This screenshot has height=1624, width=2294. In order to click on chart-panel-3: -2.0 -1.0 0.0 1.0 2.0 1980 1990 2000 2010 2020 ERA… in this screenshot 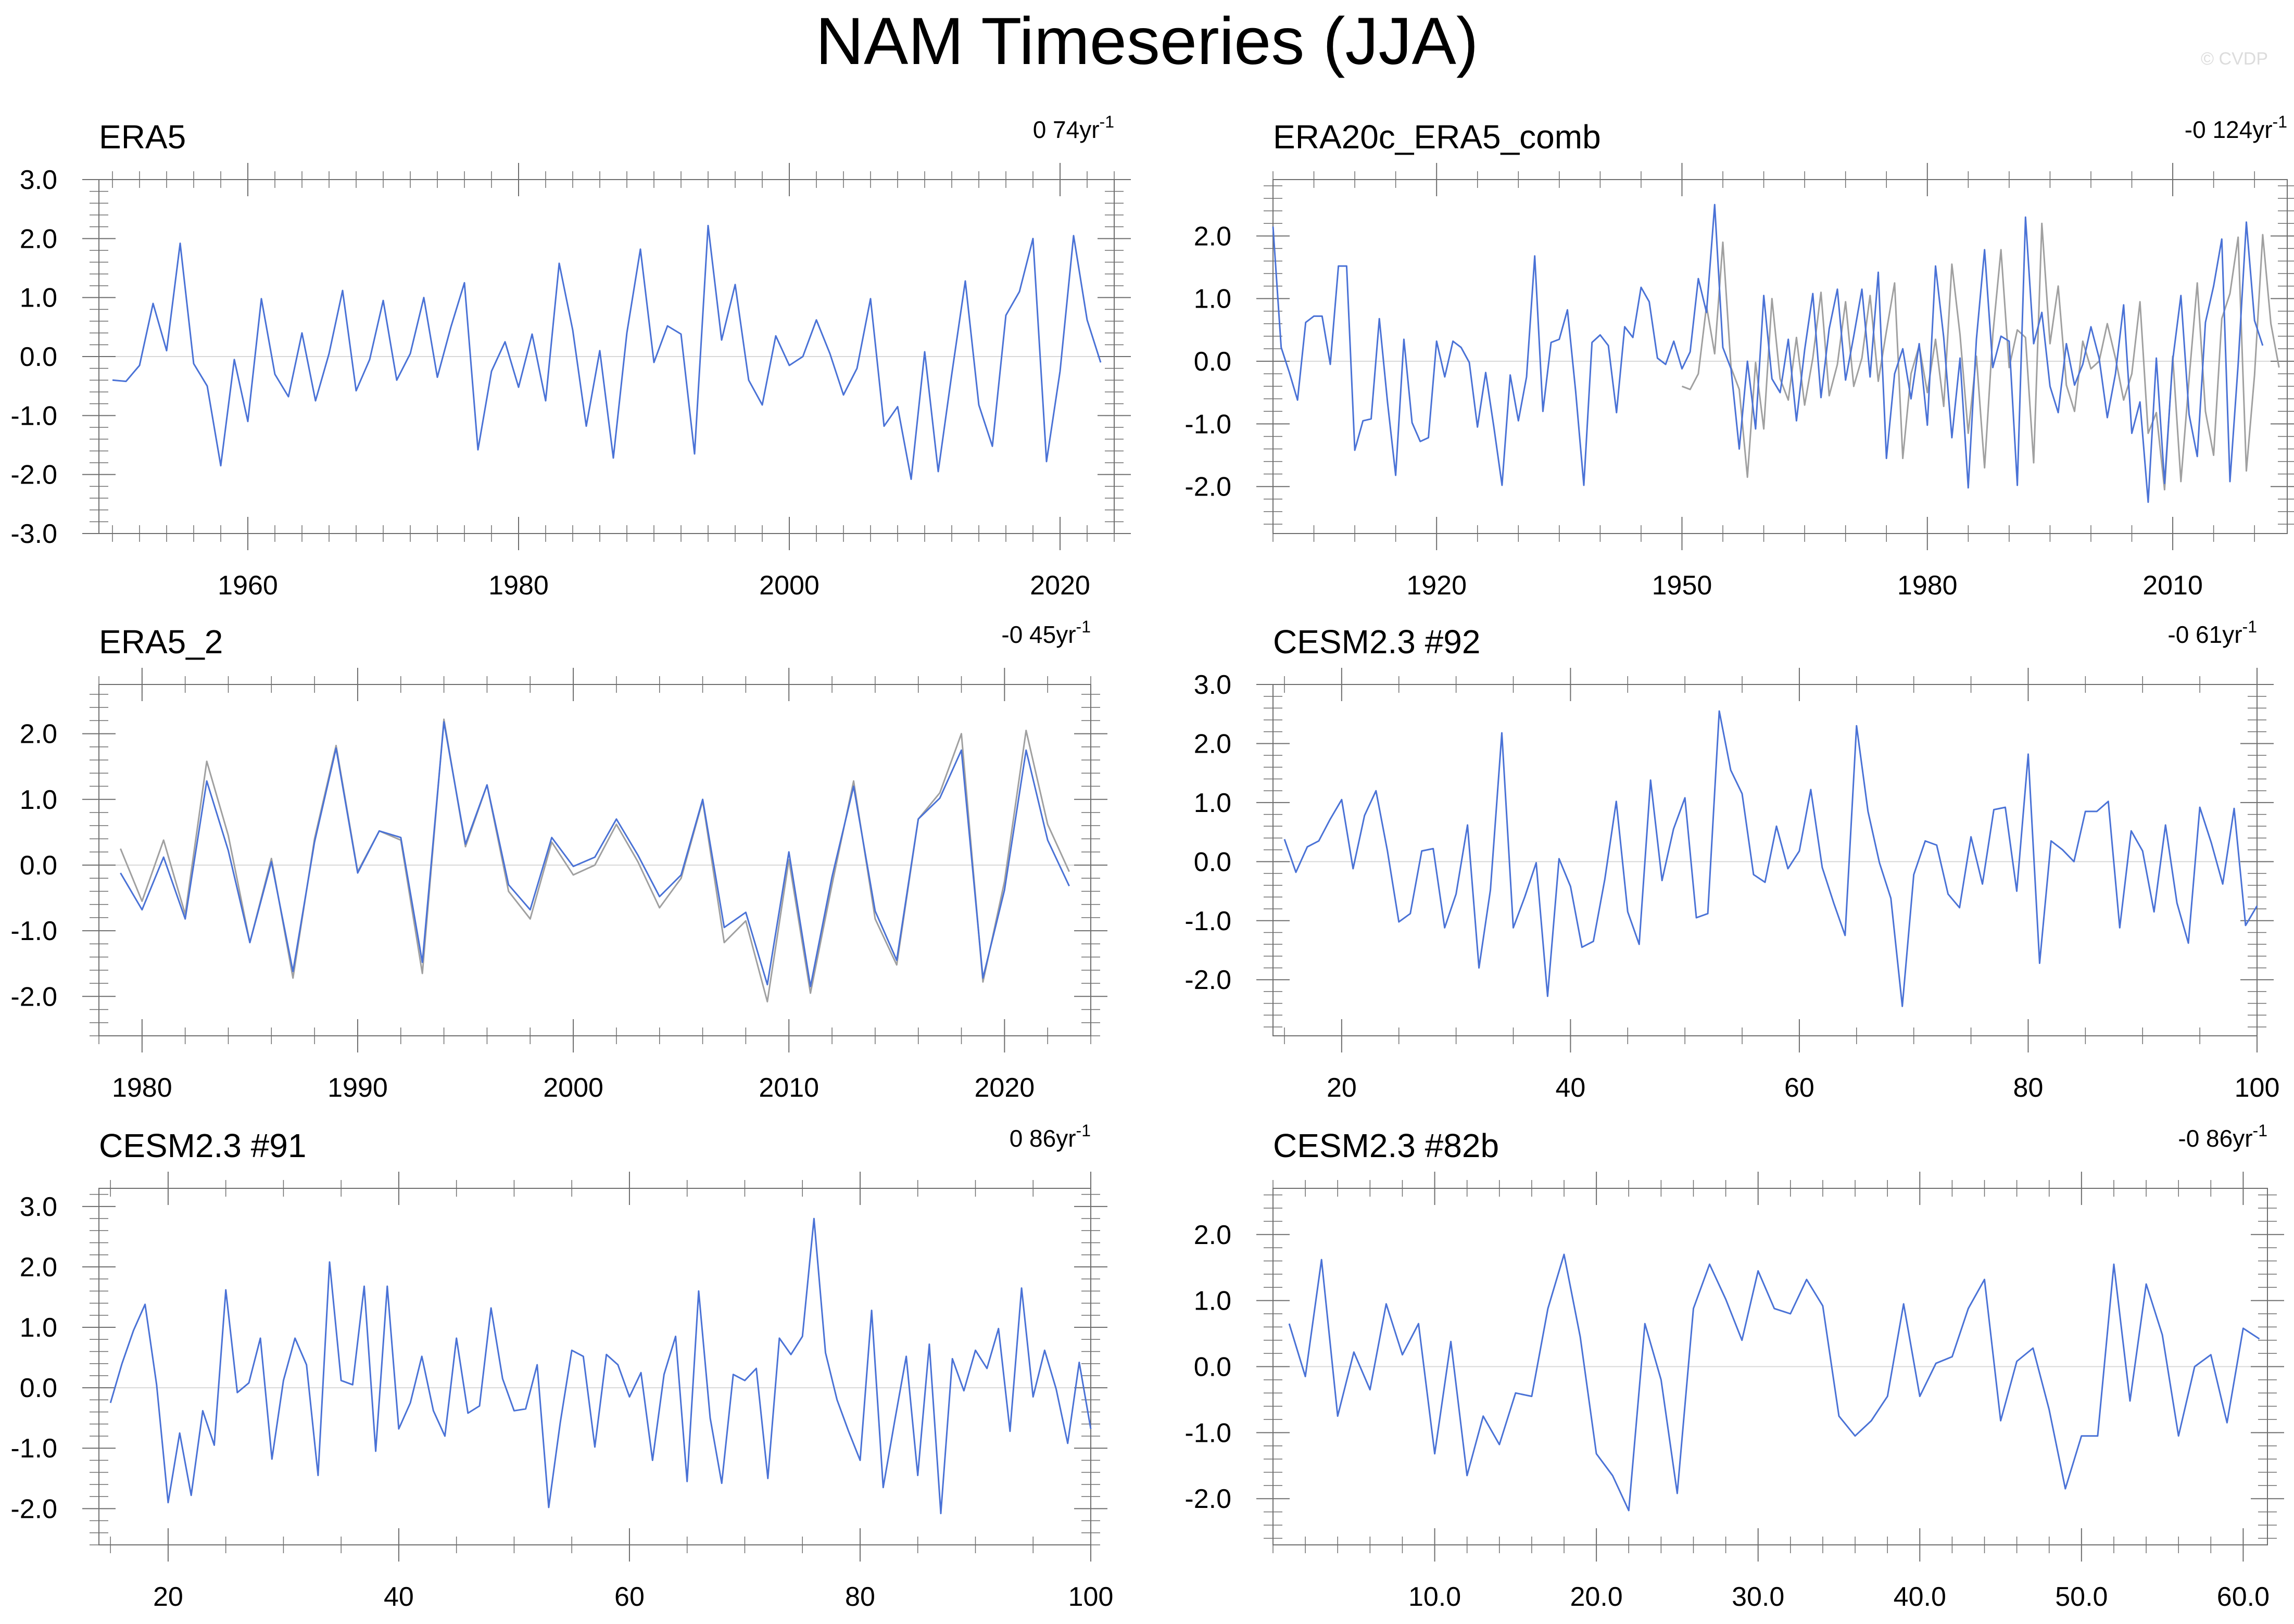, I will do `click(559, 860)`.